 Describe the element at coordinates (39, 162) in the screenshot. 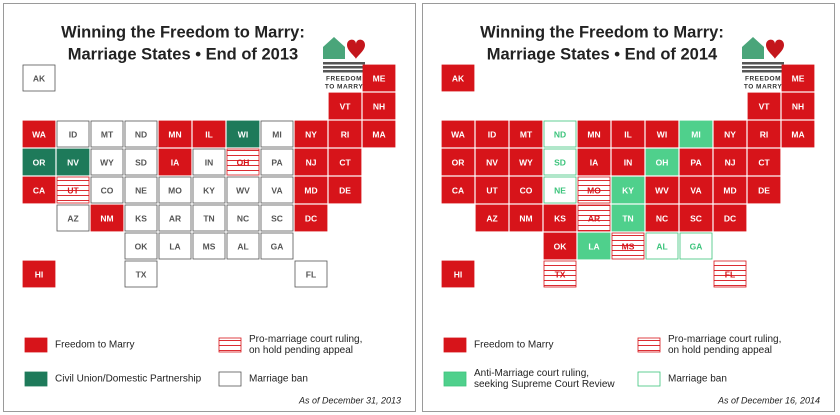

I see `state: OR` at that location.